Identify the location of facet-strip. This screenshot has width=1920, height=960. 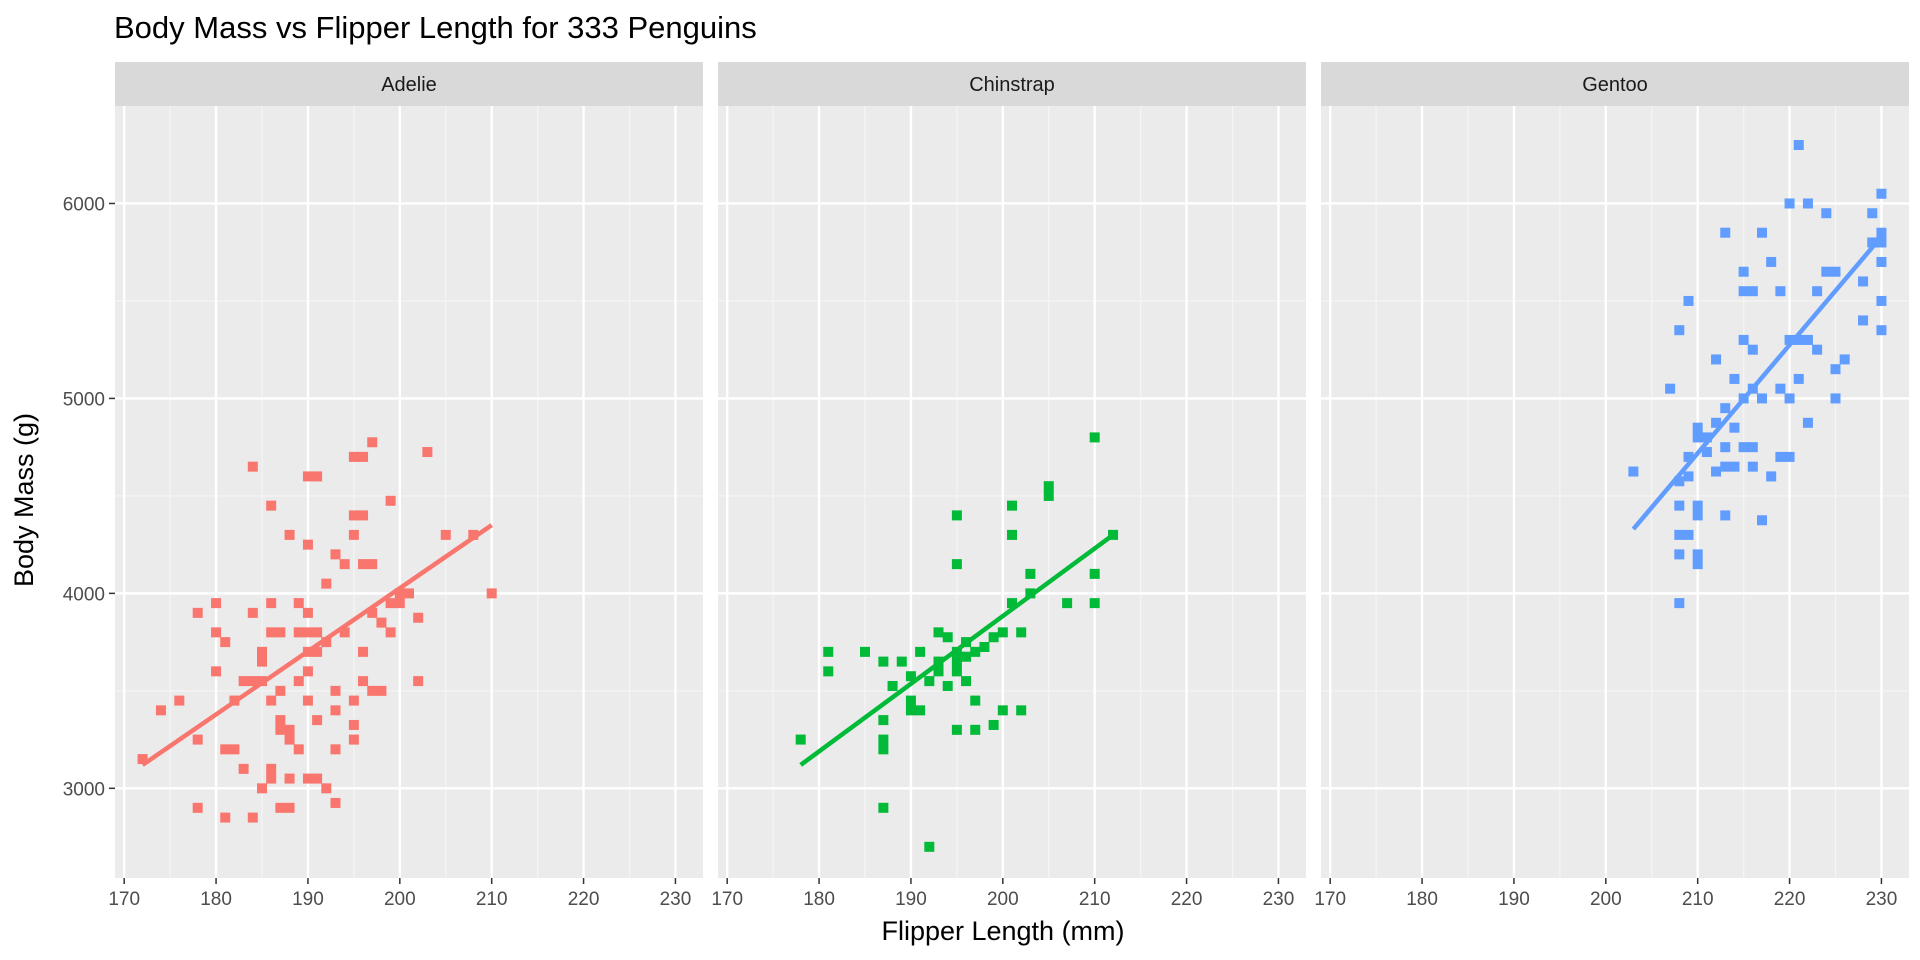
(409, 84).